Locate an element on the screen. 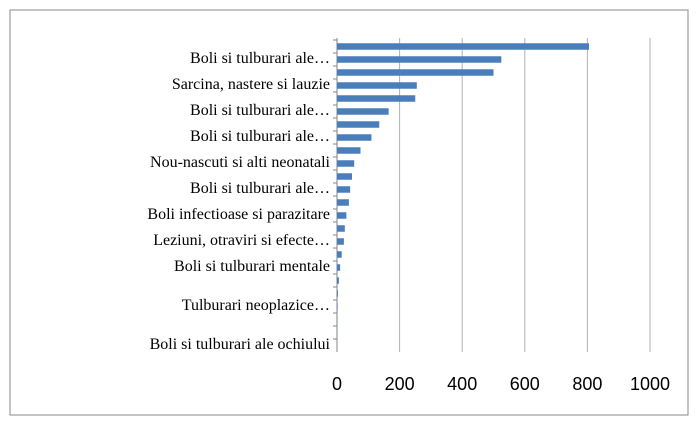 This screenshot has width=696, height=425. x-tick-label: 600 is located at coordinates (525, 384).